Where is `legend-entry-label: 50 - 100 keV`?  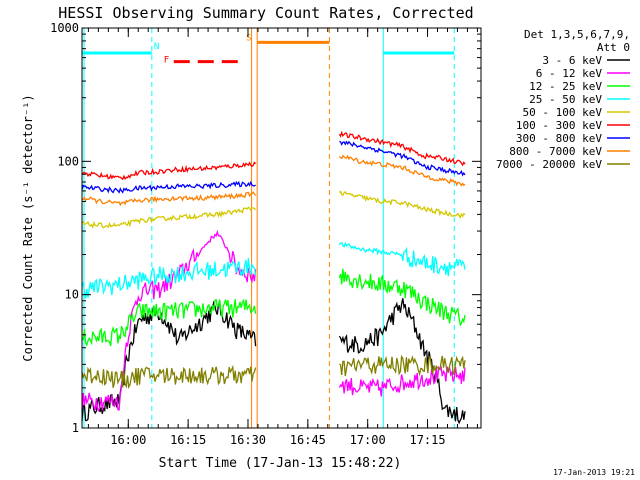 legend-entry-label: 50 - 100 keV is located at coordinates (563, 112).